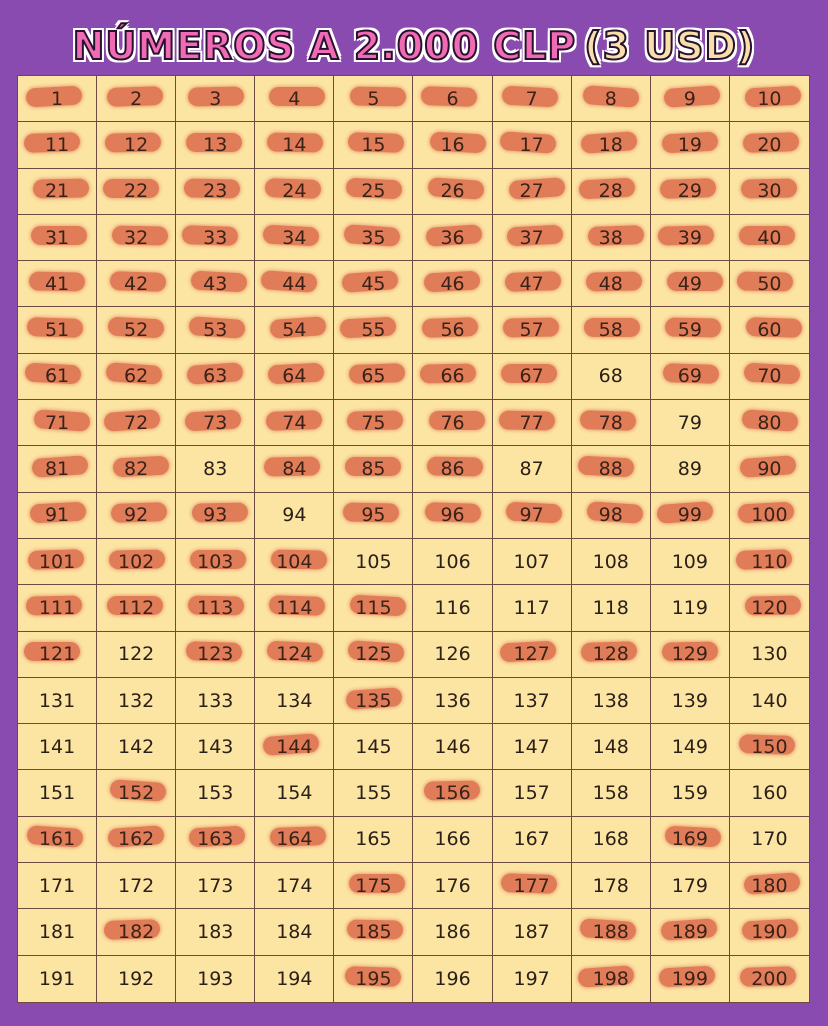  Describe the element at coordinates (295, 608) in the screenshot. I see `number-cell: 114` at that location.